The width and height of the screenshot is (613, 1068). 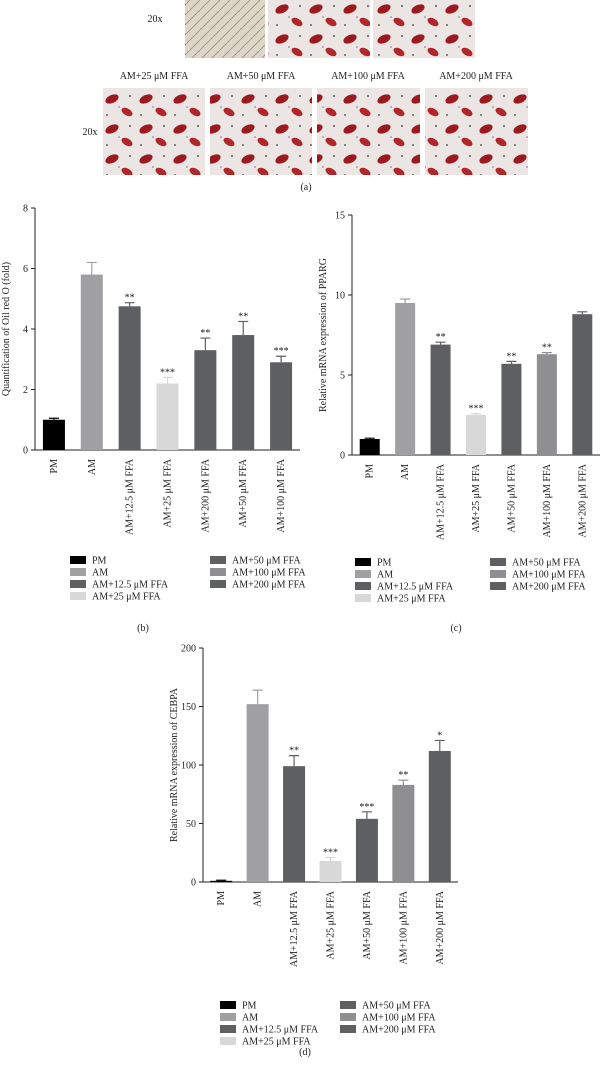 What do you see at coordinates (323, 335) in the screenshot?
I see `y-axis-label: Relative mRNA expression of PPARG` at bounding box center [323, 335].